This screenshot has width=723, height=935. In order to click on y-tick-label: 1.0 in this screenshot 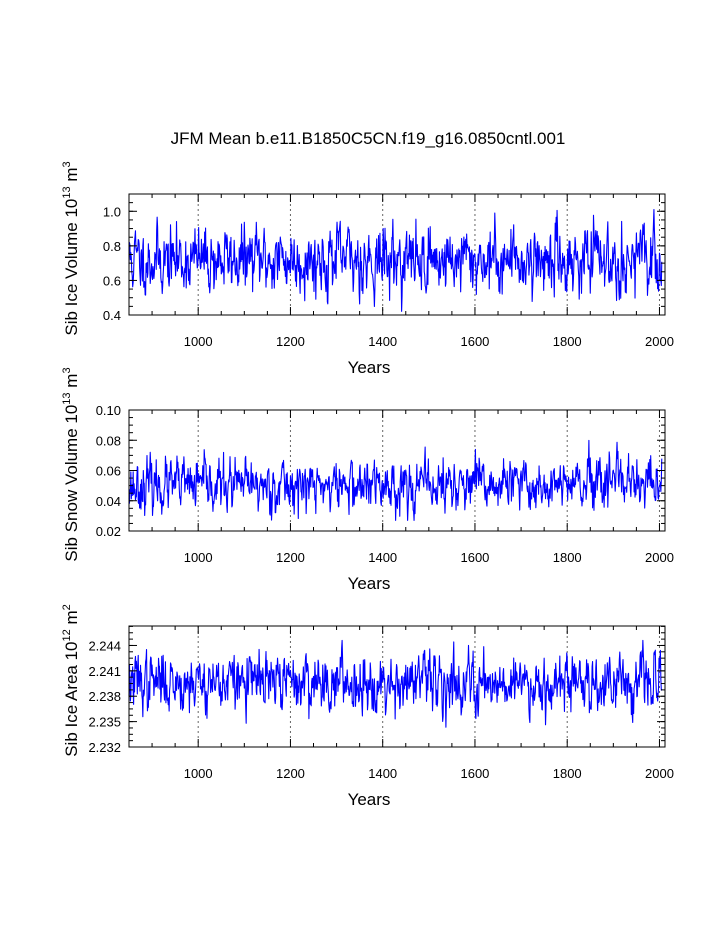, I will do `click(112, 211)`.